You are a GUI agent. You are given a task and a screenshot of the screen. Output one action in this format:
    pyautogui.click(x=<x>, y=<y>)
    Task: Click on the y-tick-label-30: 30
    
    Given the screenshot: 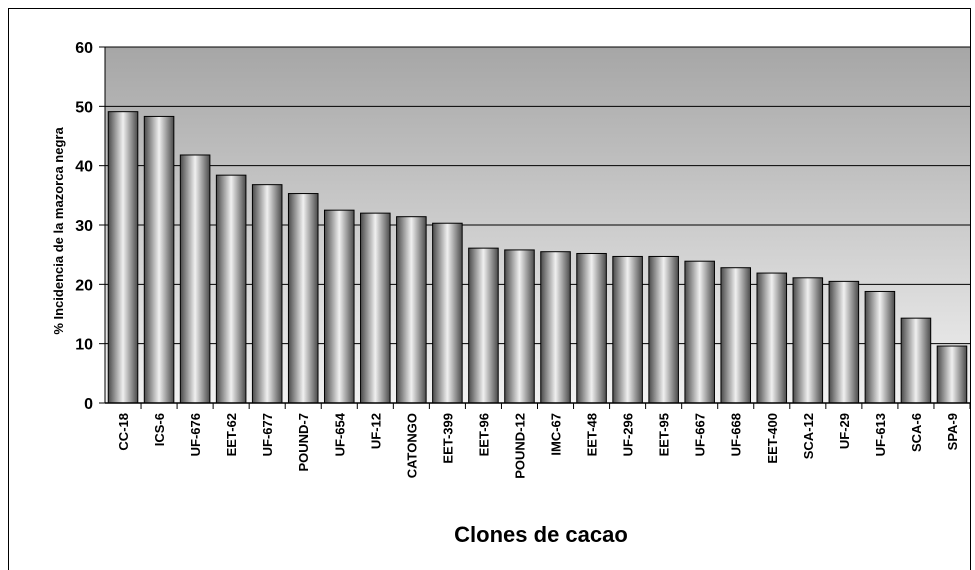 What is the action you would take?
    pyautogui.click(x=84, y=226)
    